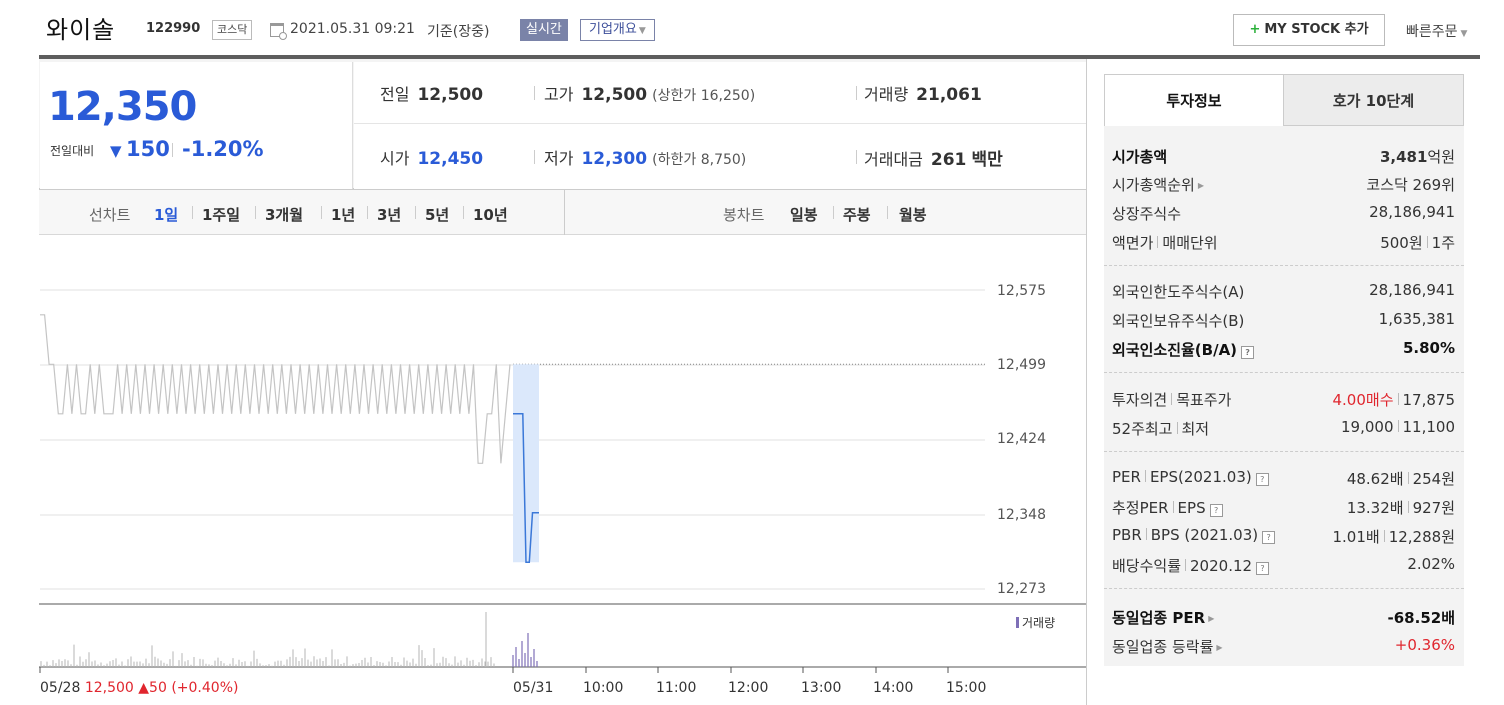 The height and width of the screenshot is (705, 1504). I want to click on amount-unit: 백만, so click(987, 160).